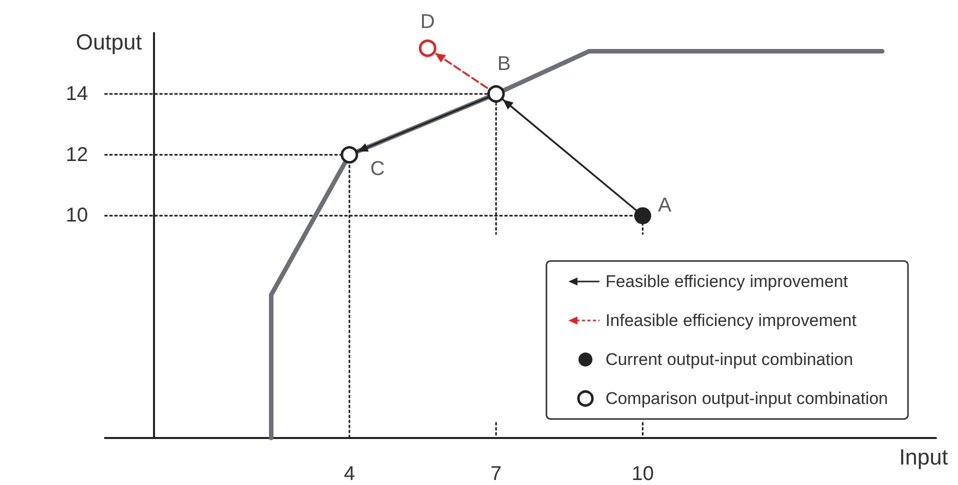 This screenshot has height=485, width=958. What do you see at coordinates (726, 281) in the screenshot?
I see `legend-label: Feasible efficiency improvement` at bounding box center [726, 281].